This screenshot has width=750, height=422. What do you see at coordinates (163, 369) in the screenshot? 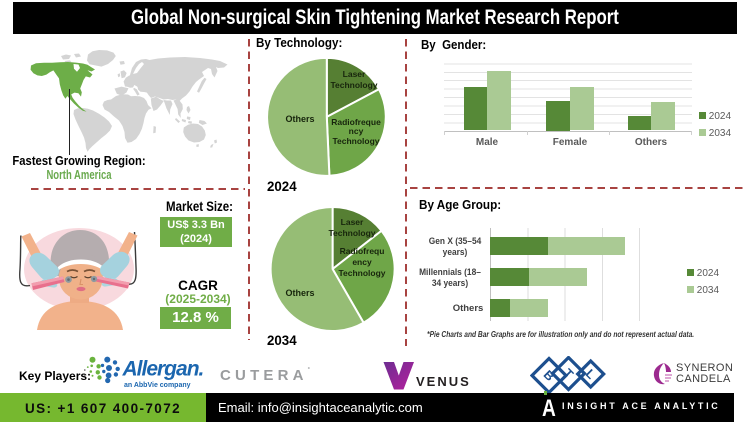
I see `svg-text: Allergan.` at bounding box center [163, 369].